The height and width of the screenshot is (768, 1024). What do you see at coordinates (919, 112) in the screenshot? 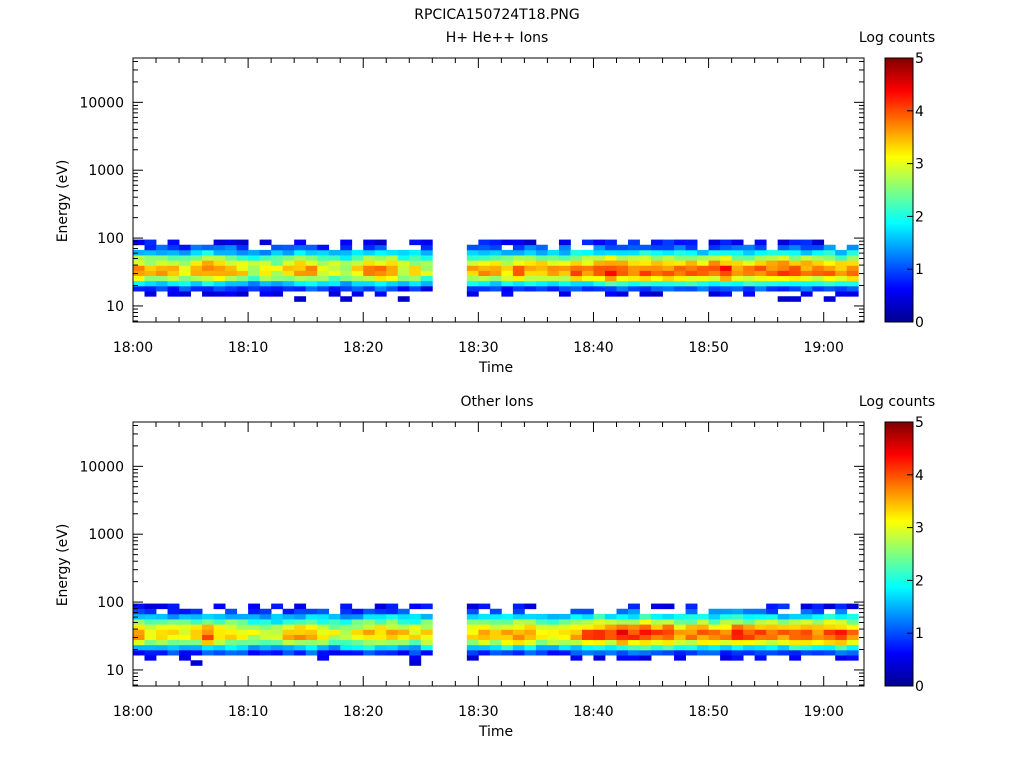
I see `colorbar-tick-label: 4` at bounding box center [919, 112].